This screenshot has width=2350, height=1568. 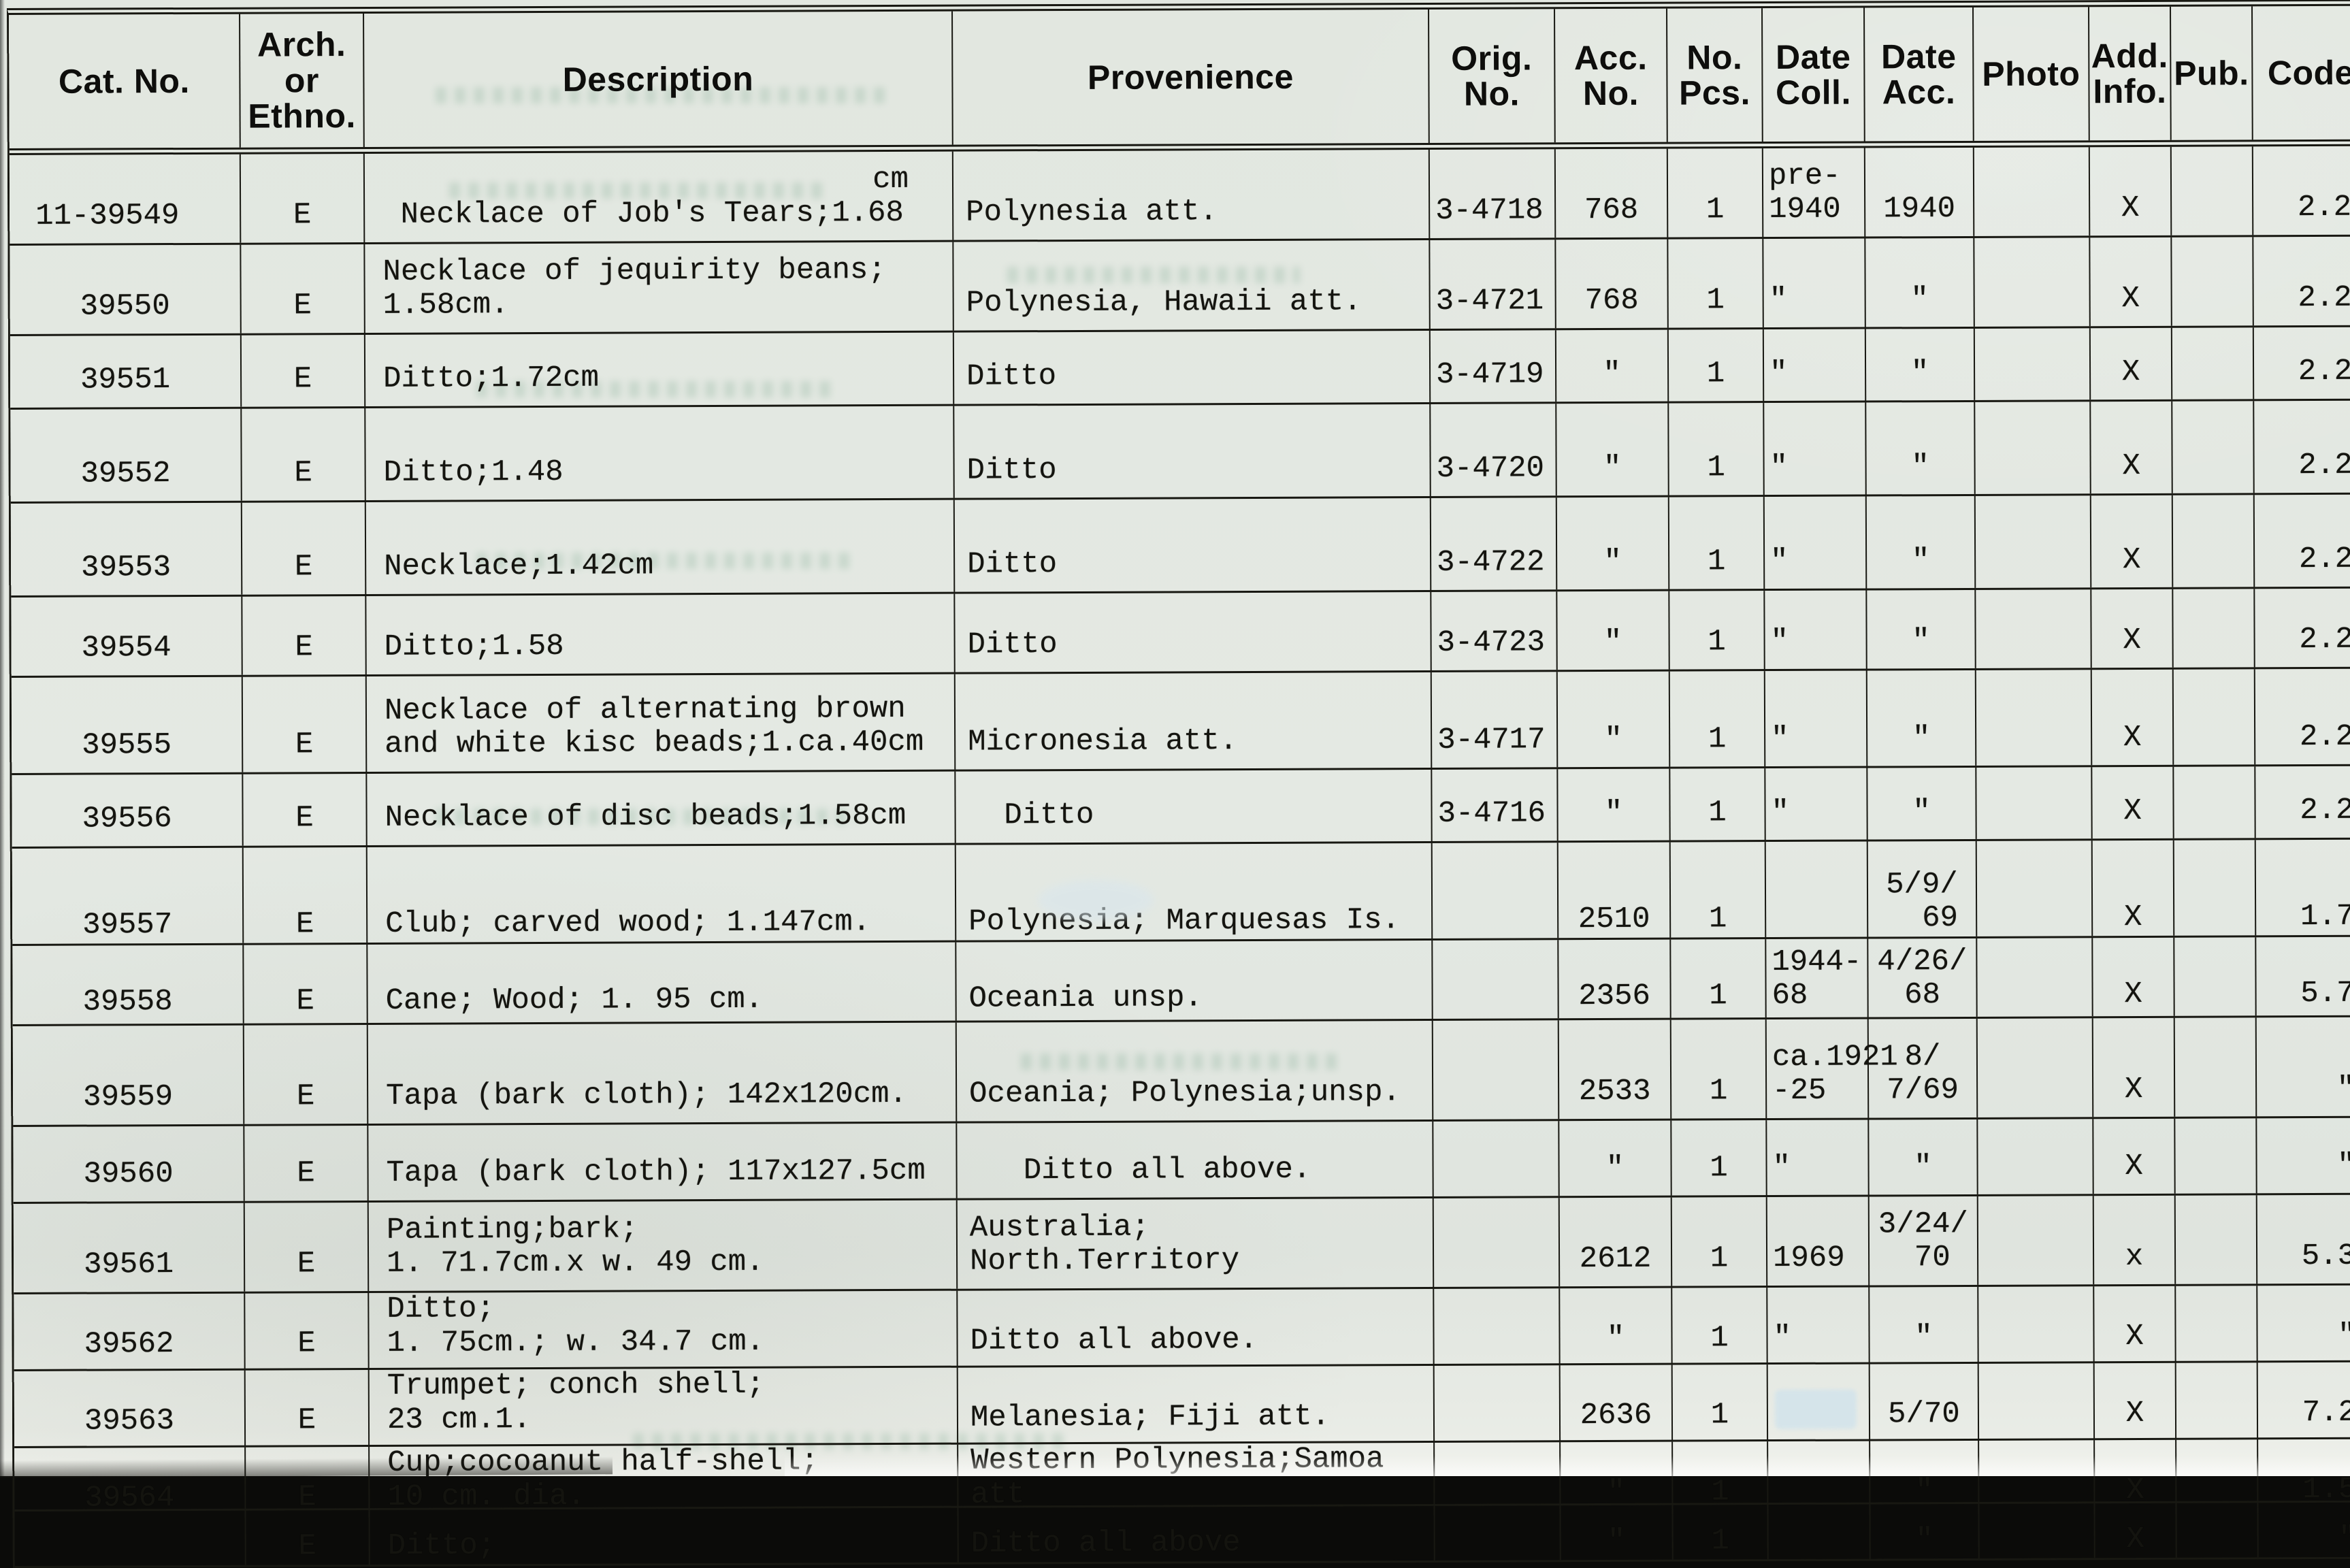 What do you see at coordinates (2324, 372) in the screenshot?
I see `cell-code: 2.2` at bounding box center [2324, 372].